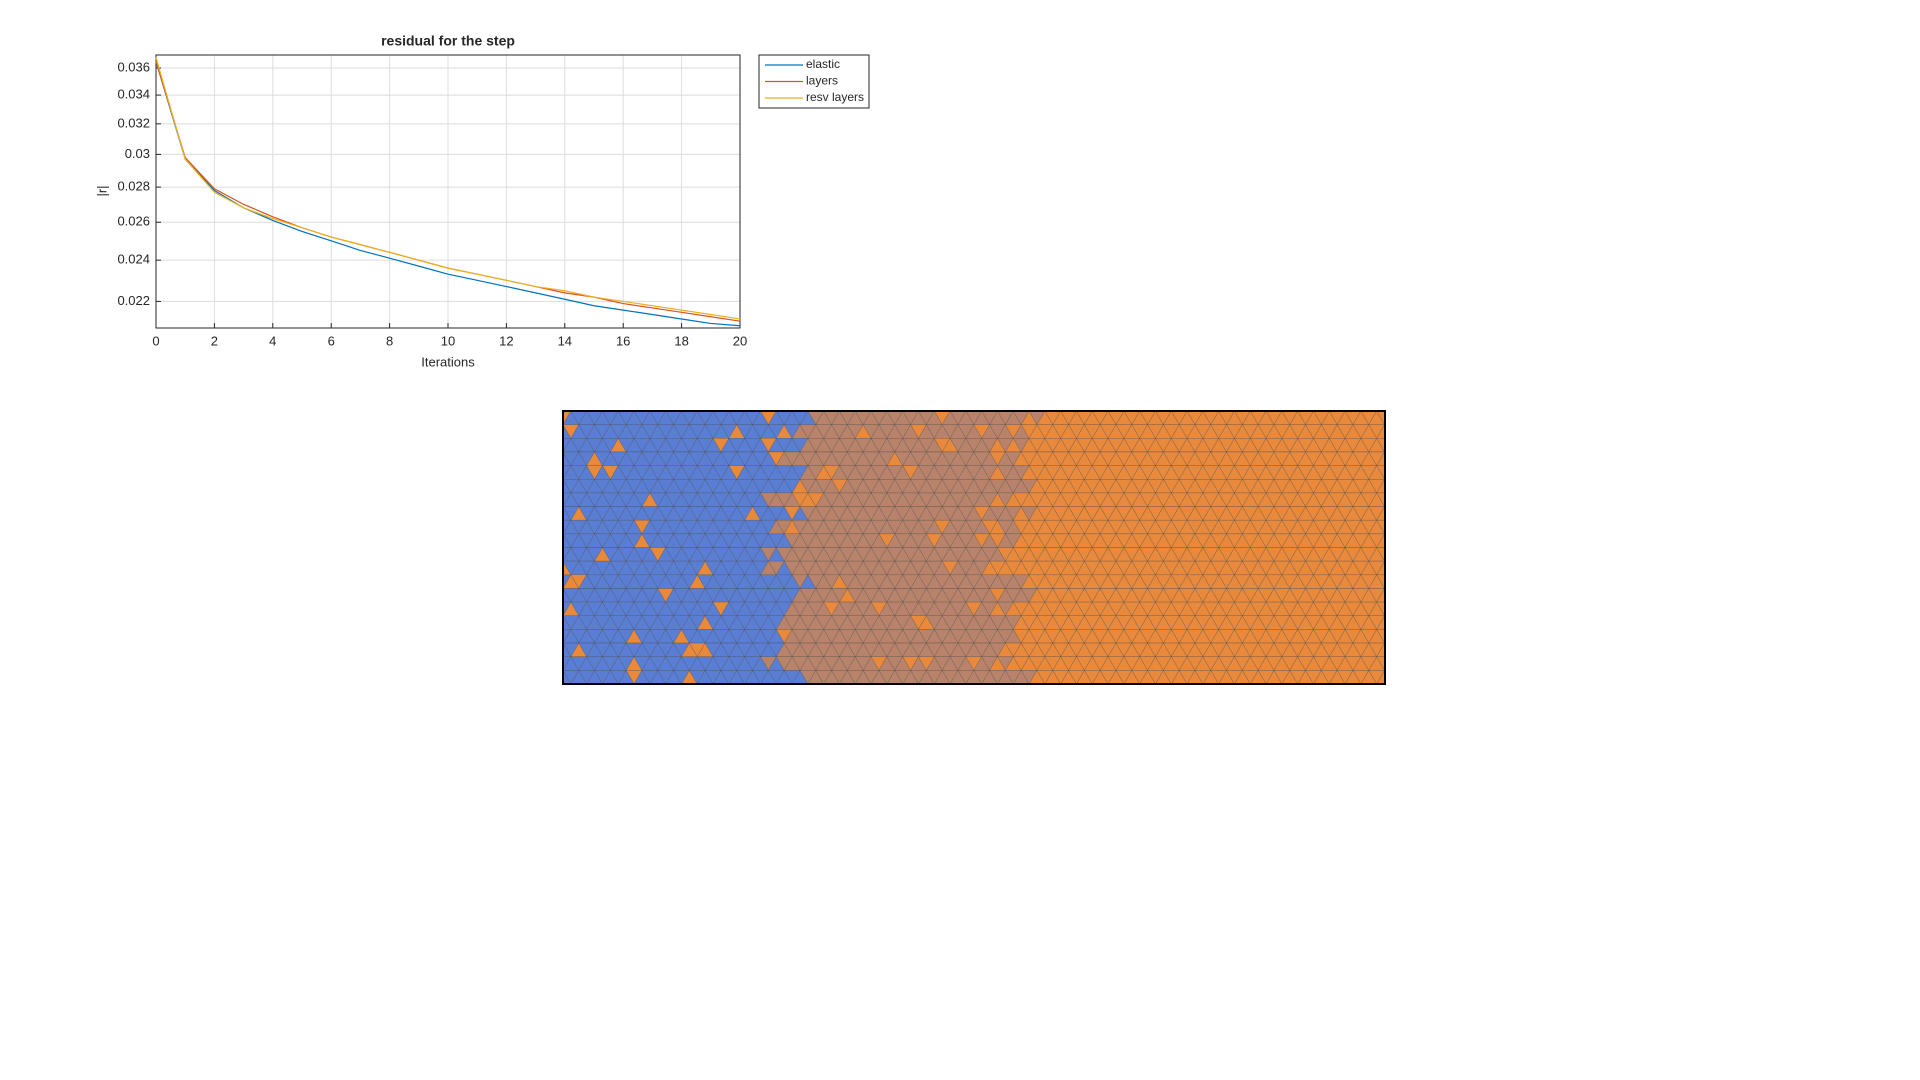 Image resolution: width=1920 pixels, height=1080 pixels. I want to click on x-tick-label: 10, so click(448, 340).